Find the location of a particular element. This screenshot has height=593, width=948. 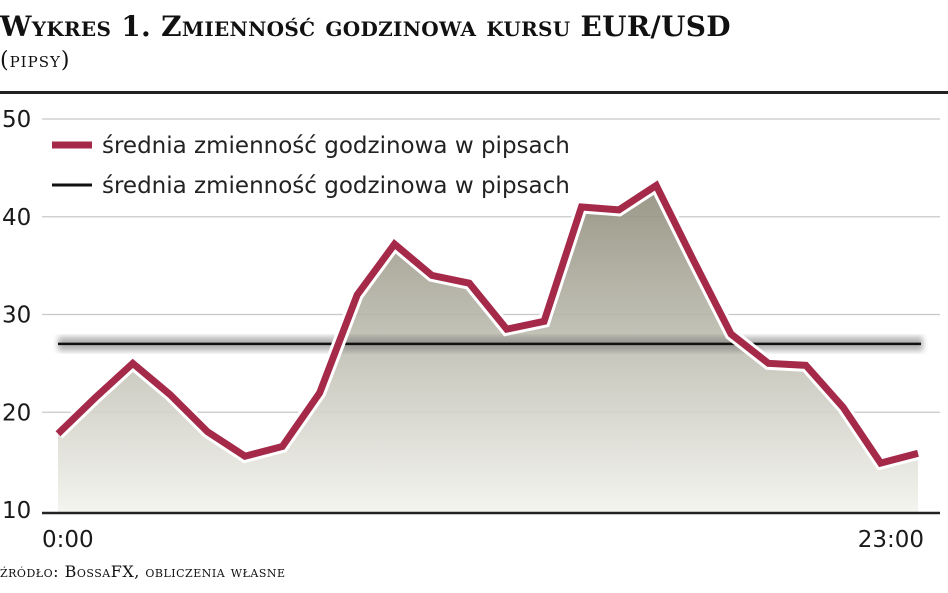

y-tick-label: 30 is located at coordinates (16, 316).